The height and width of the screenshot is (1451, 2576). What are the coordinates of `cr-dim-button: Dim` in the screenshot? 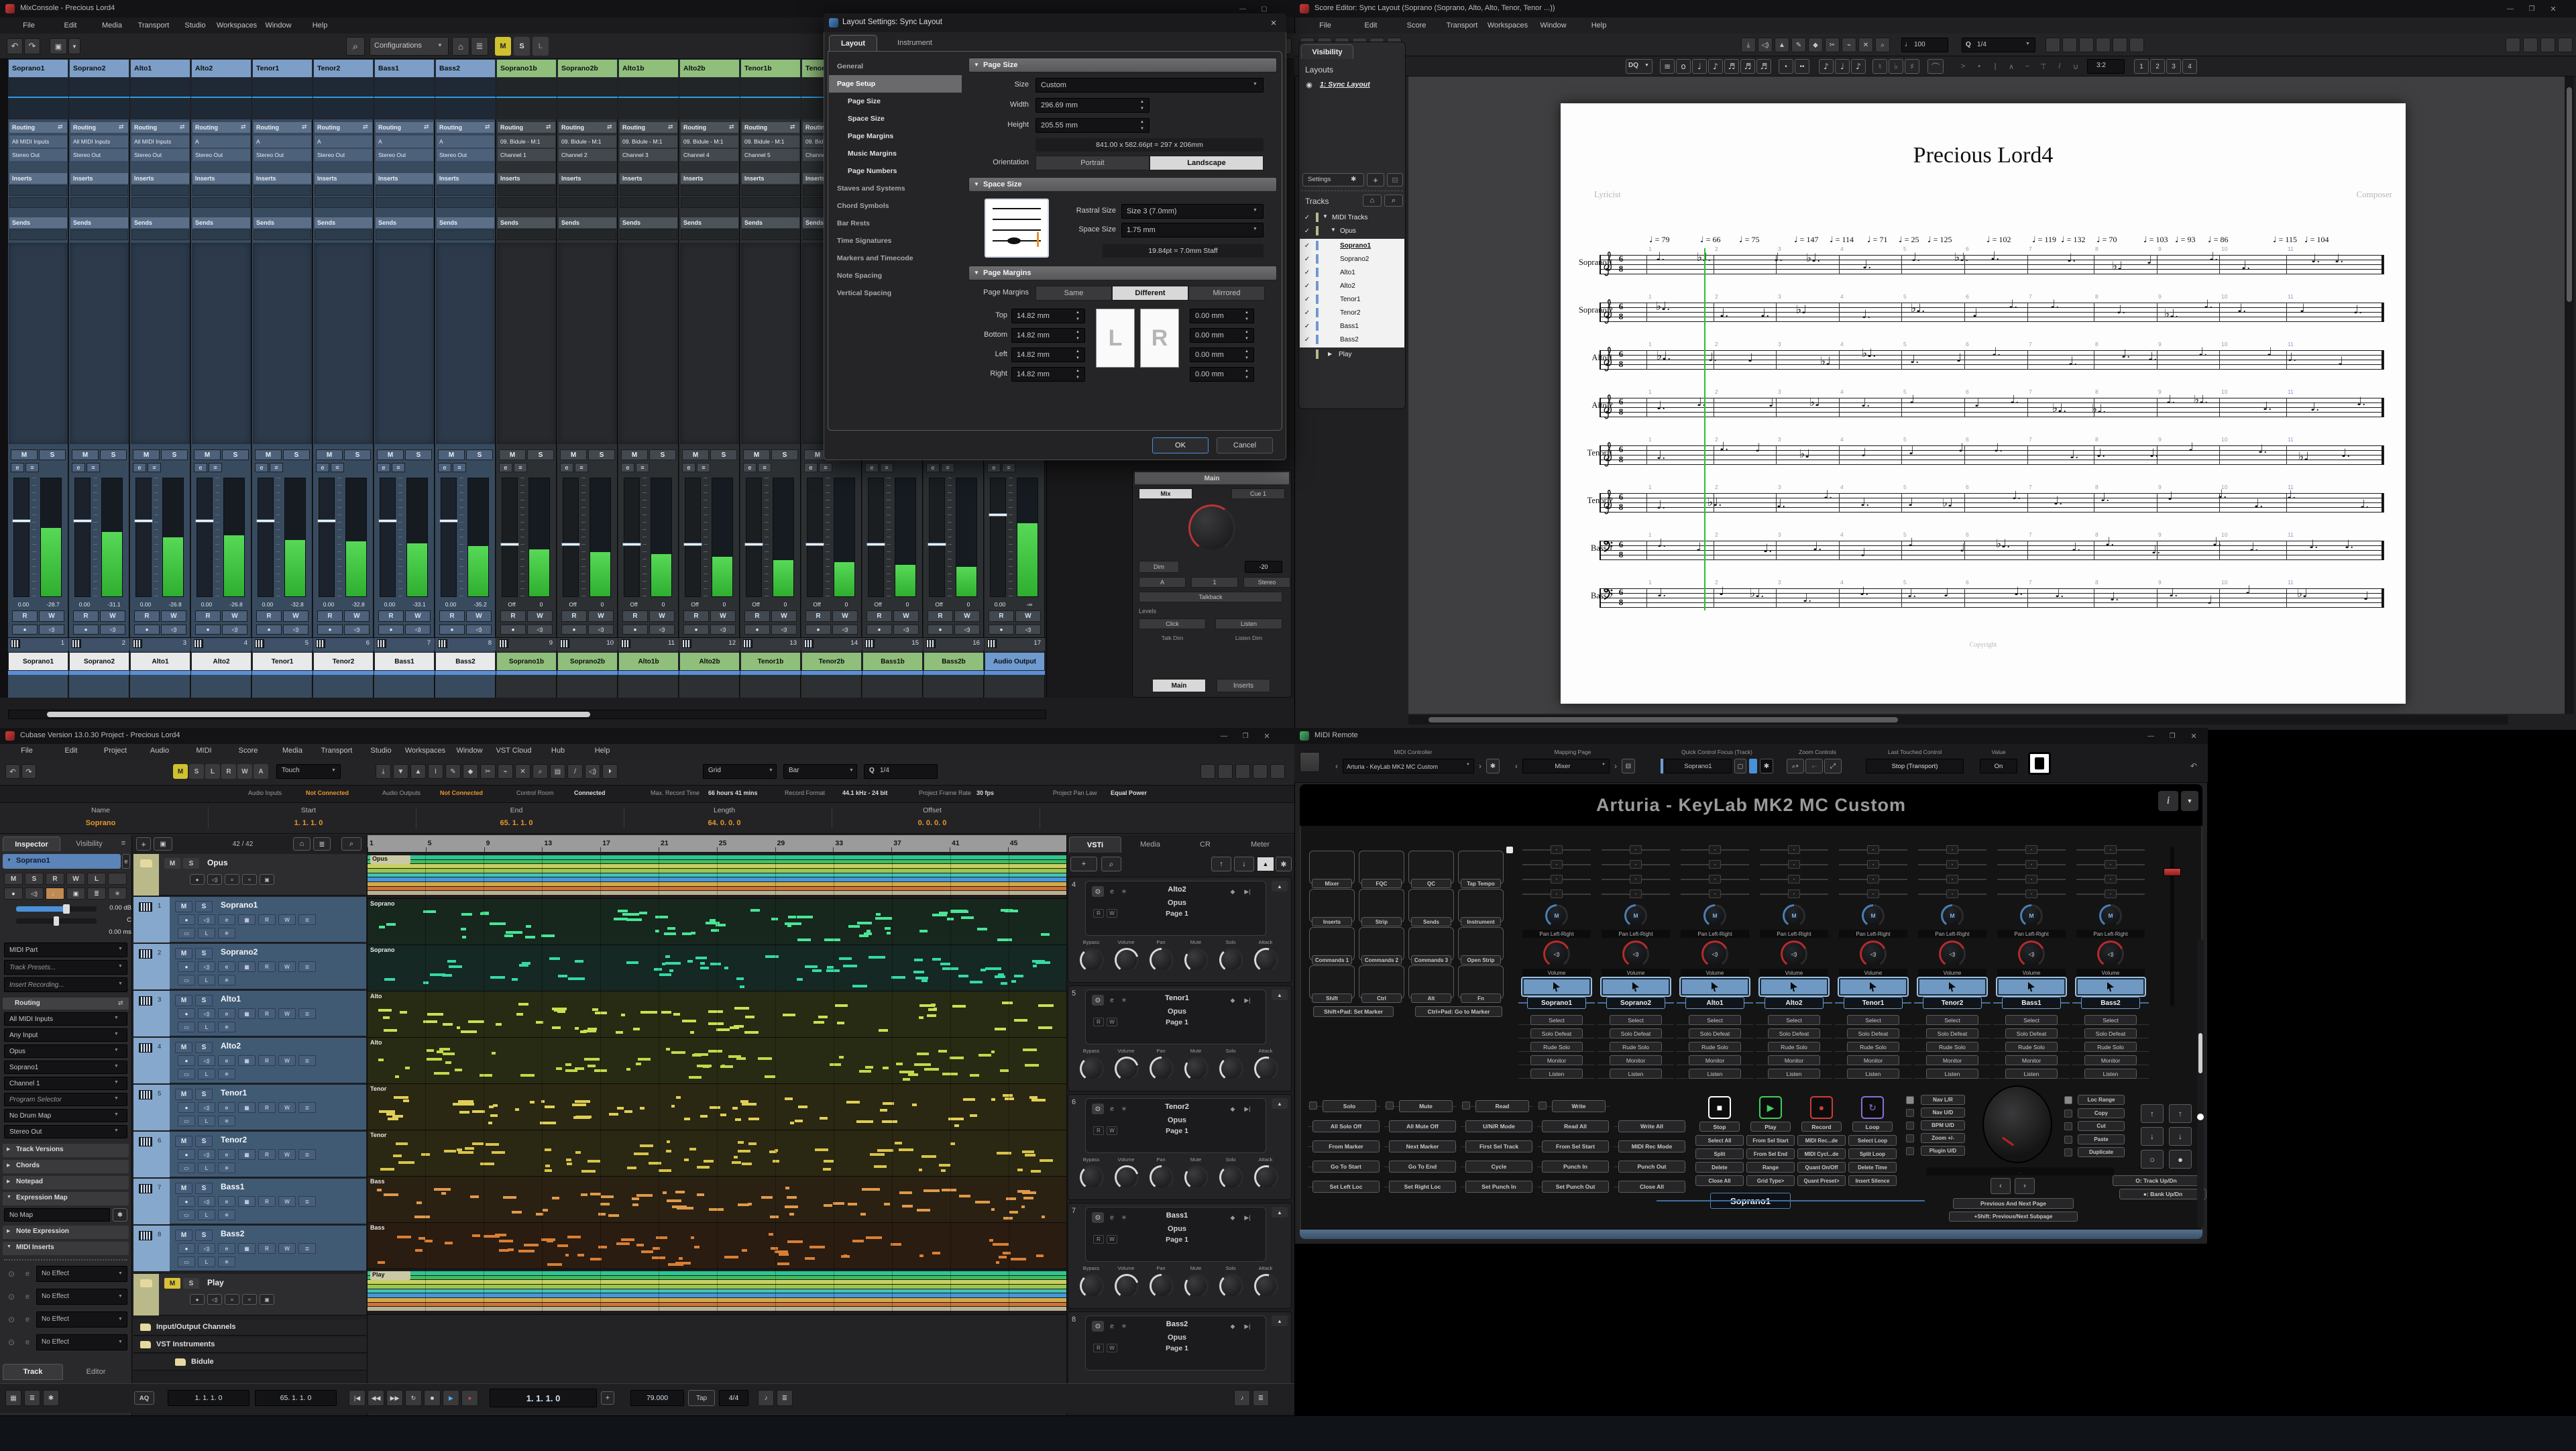 It's located at (1159, 567).